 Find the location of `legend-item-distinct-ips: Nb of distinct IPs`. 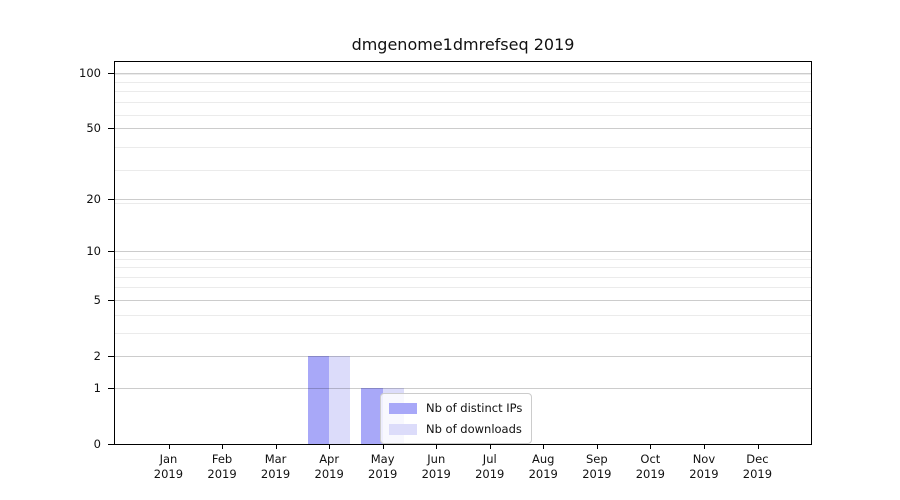

legend-item-distinct-ips: Nb of distinct IPs is located at coordinates (455, 408).